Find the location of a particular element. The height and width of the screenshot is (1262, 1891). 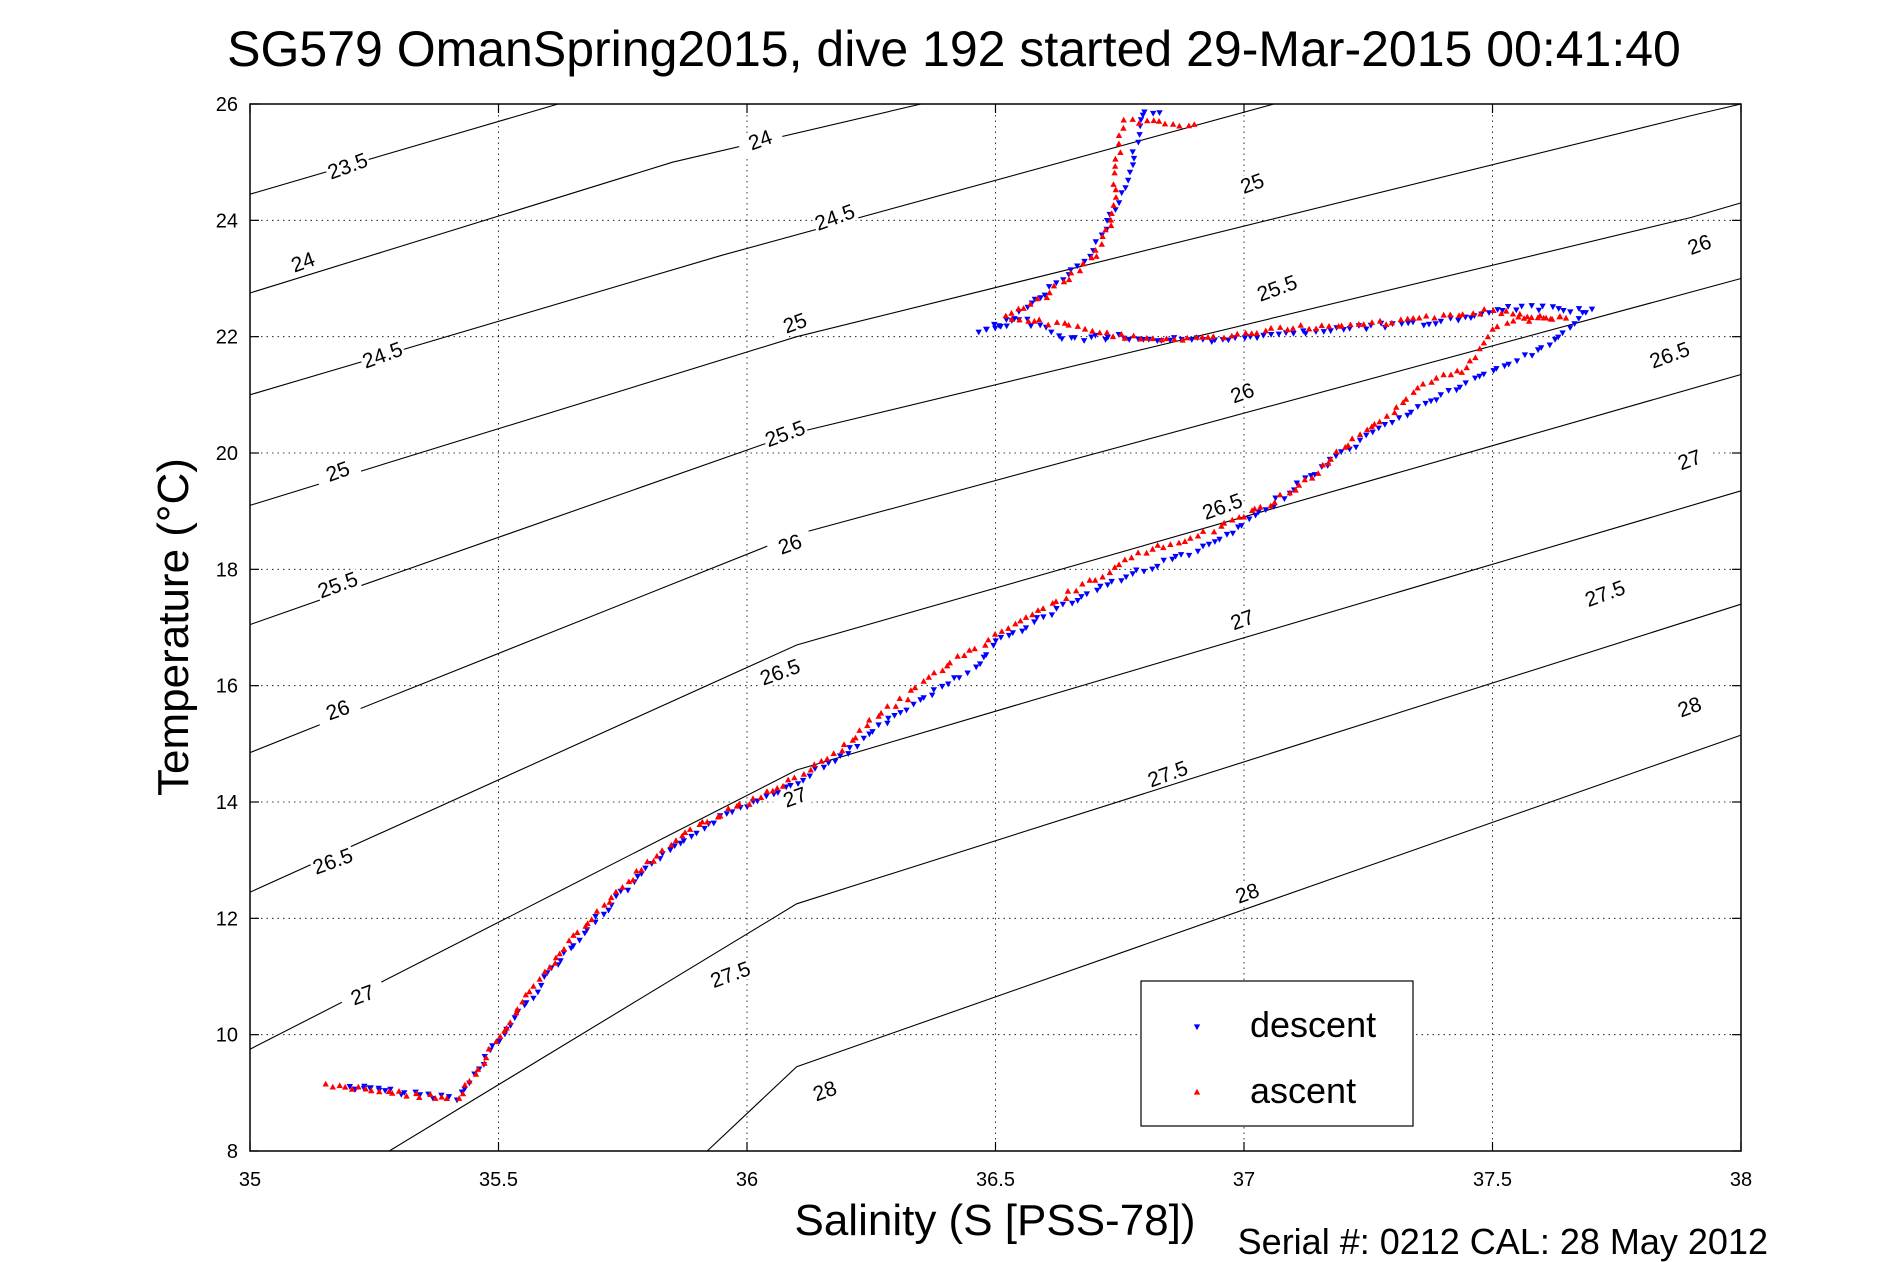

legend-marker-descent is located at coordinates (1197, 1027).